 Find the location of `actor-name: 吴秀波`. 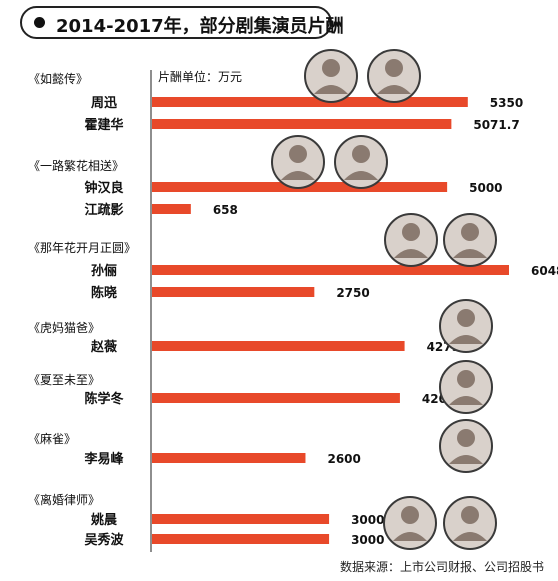

actor-name: 吴秀波 is located at coordinates (104, 540).